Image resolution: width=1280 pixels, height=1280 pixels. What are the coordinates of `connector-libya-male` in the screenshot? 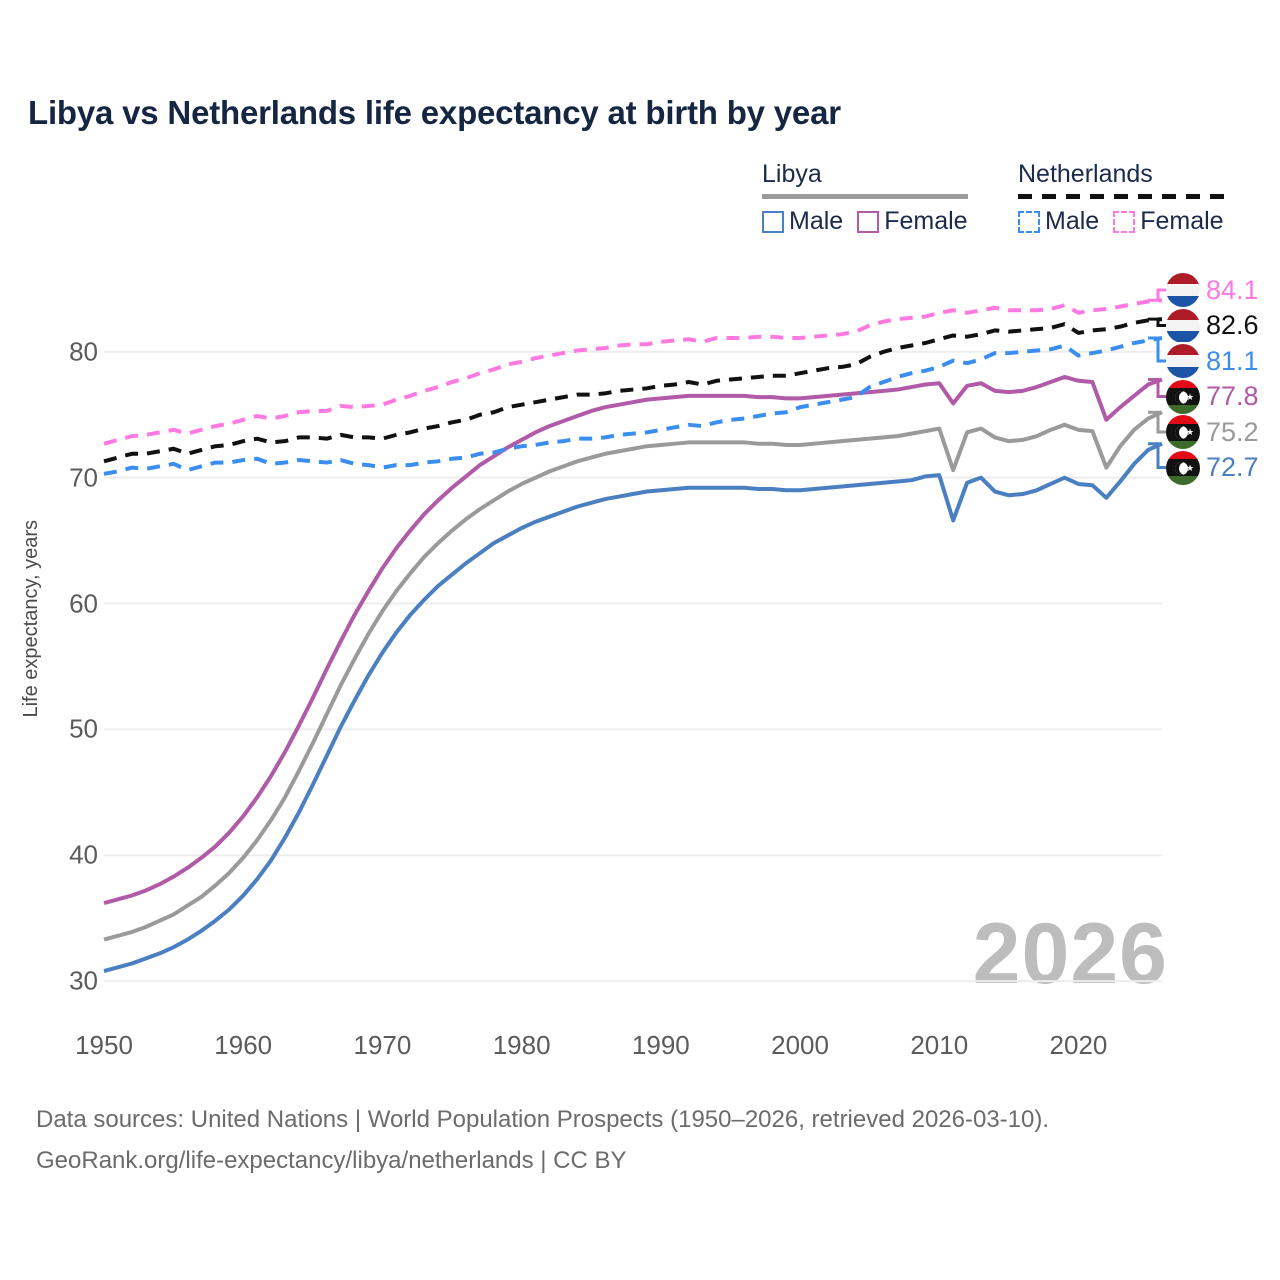 It's located at (1157, 455).